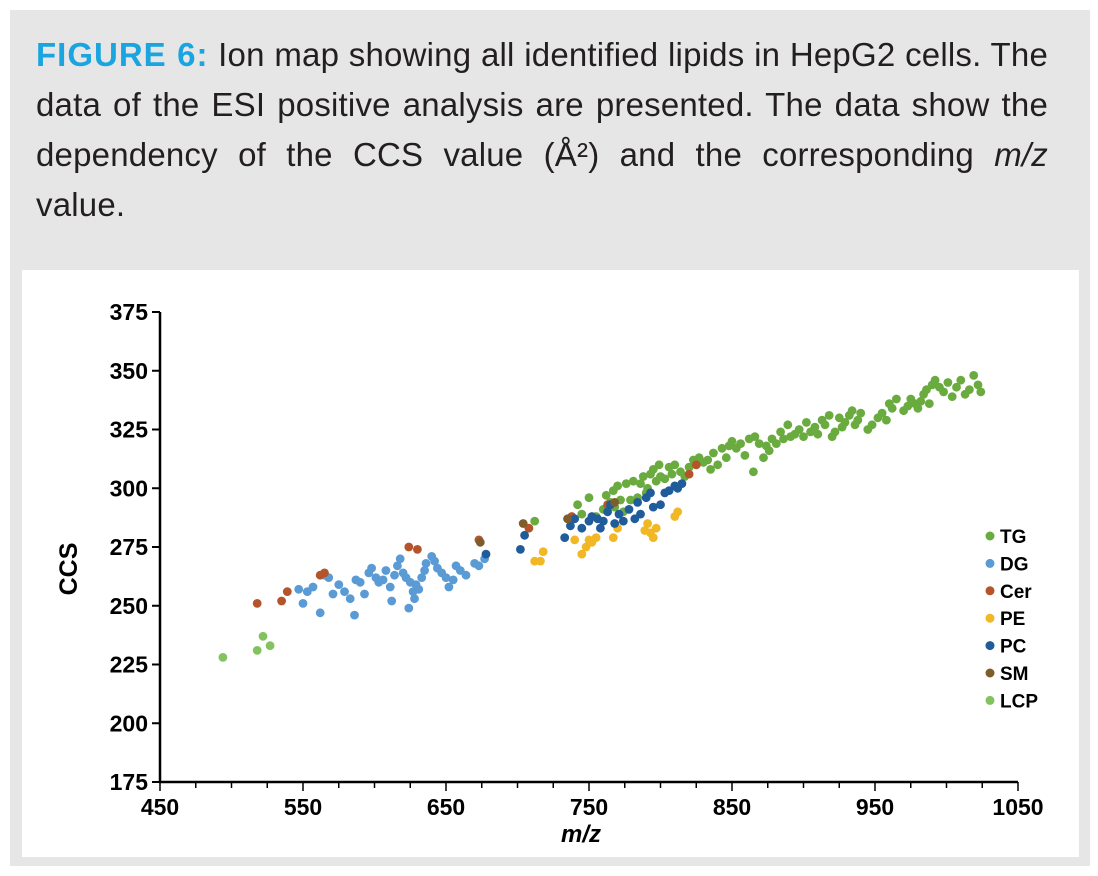  Describe the element at coordinates (257, 650) in the screenshot. I see `data-point-lcp` at that location.